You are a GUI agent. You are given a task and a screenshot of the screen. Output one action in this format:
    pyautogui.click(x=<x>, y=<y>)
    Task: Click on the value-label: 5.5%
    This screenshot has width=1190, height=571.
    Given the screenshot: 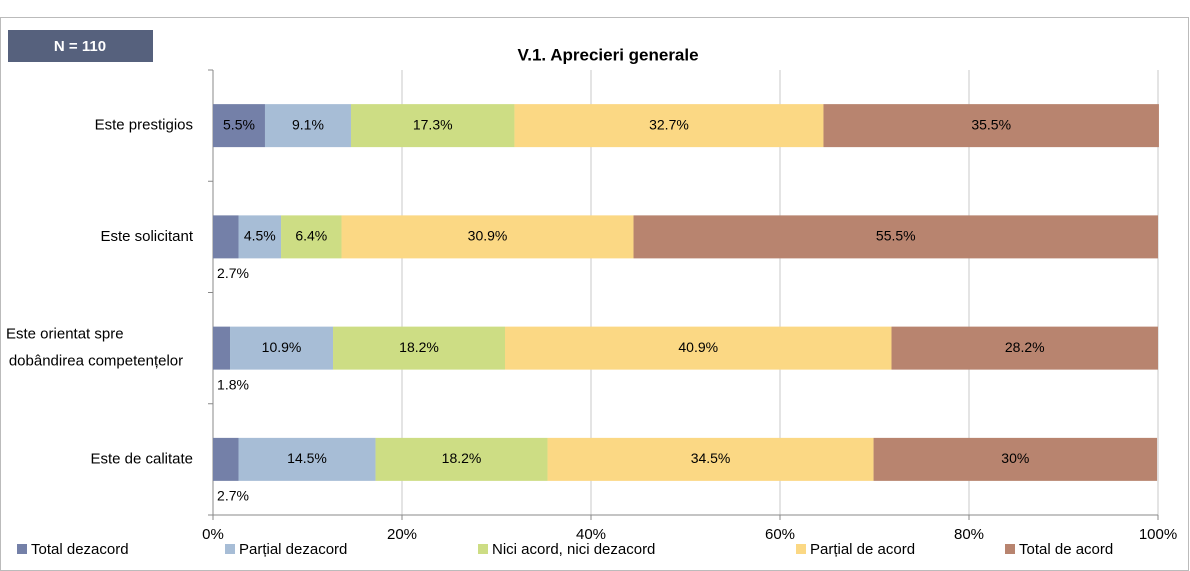 What is the action you would take?
    pyautogui.click(x=239, y=124)
    